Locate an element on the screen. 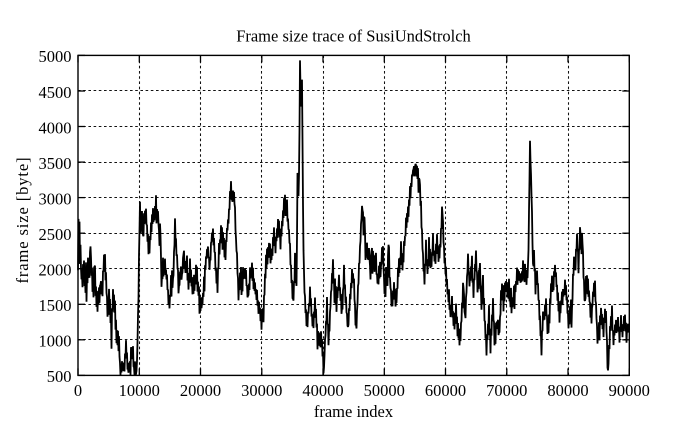 The width and height of the screenshot is (695, 429). svg-text: 70000 is located at coordinates (506, 390).